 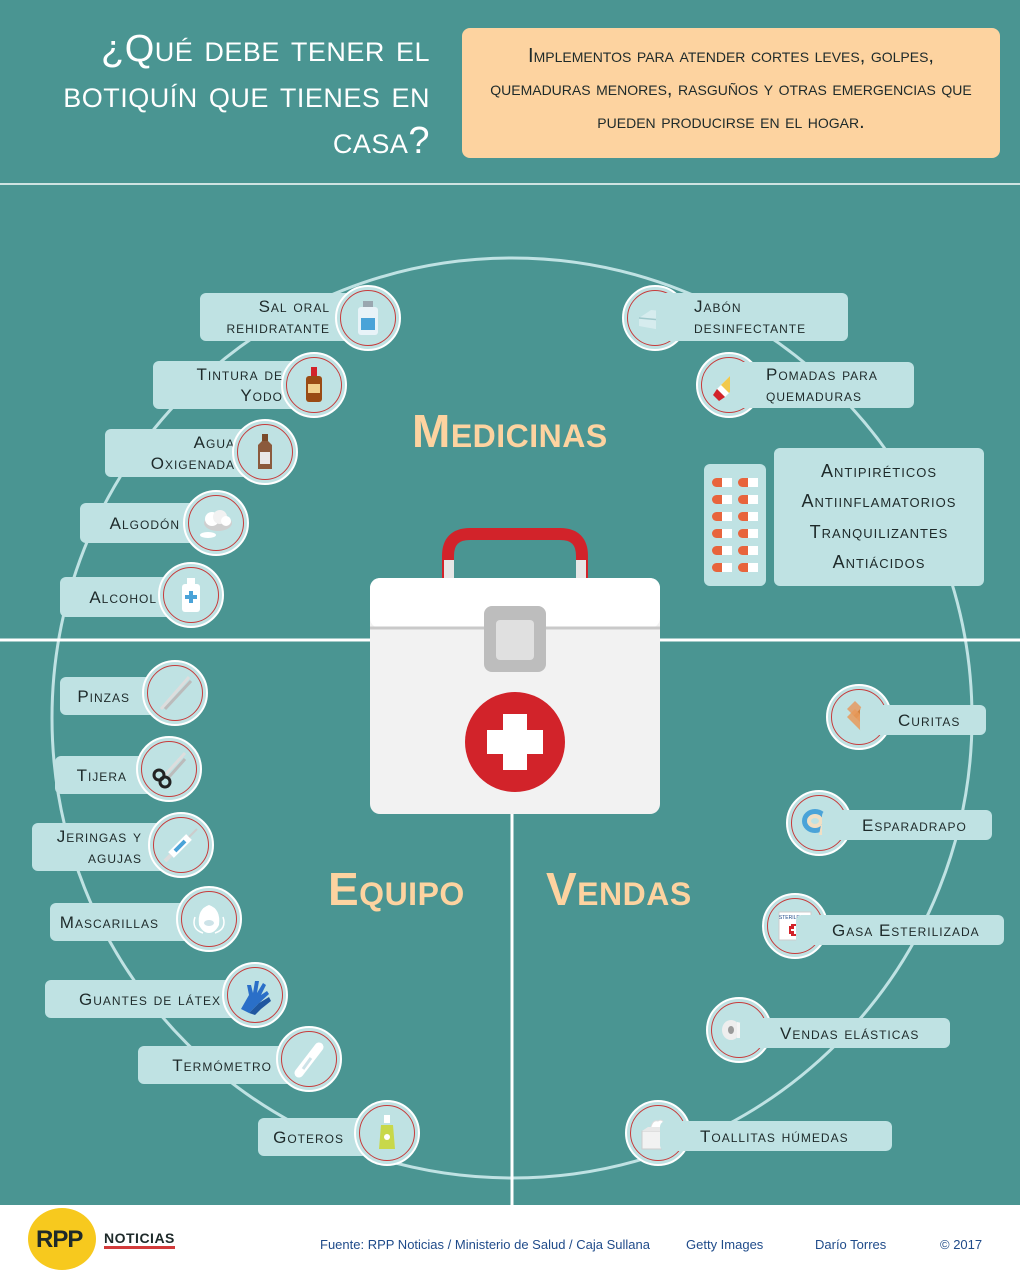 I want to click on bottle-icon, so click(x=368, y=318).